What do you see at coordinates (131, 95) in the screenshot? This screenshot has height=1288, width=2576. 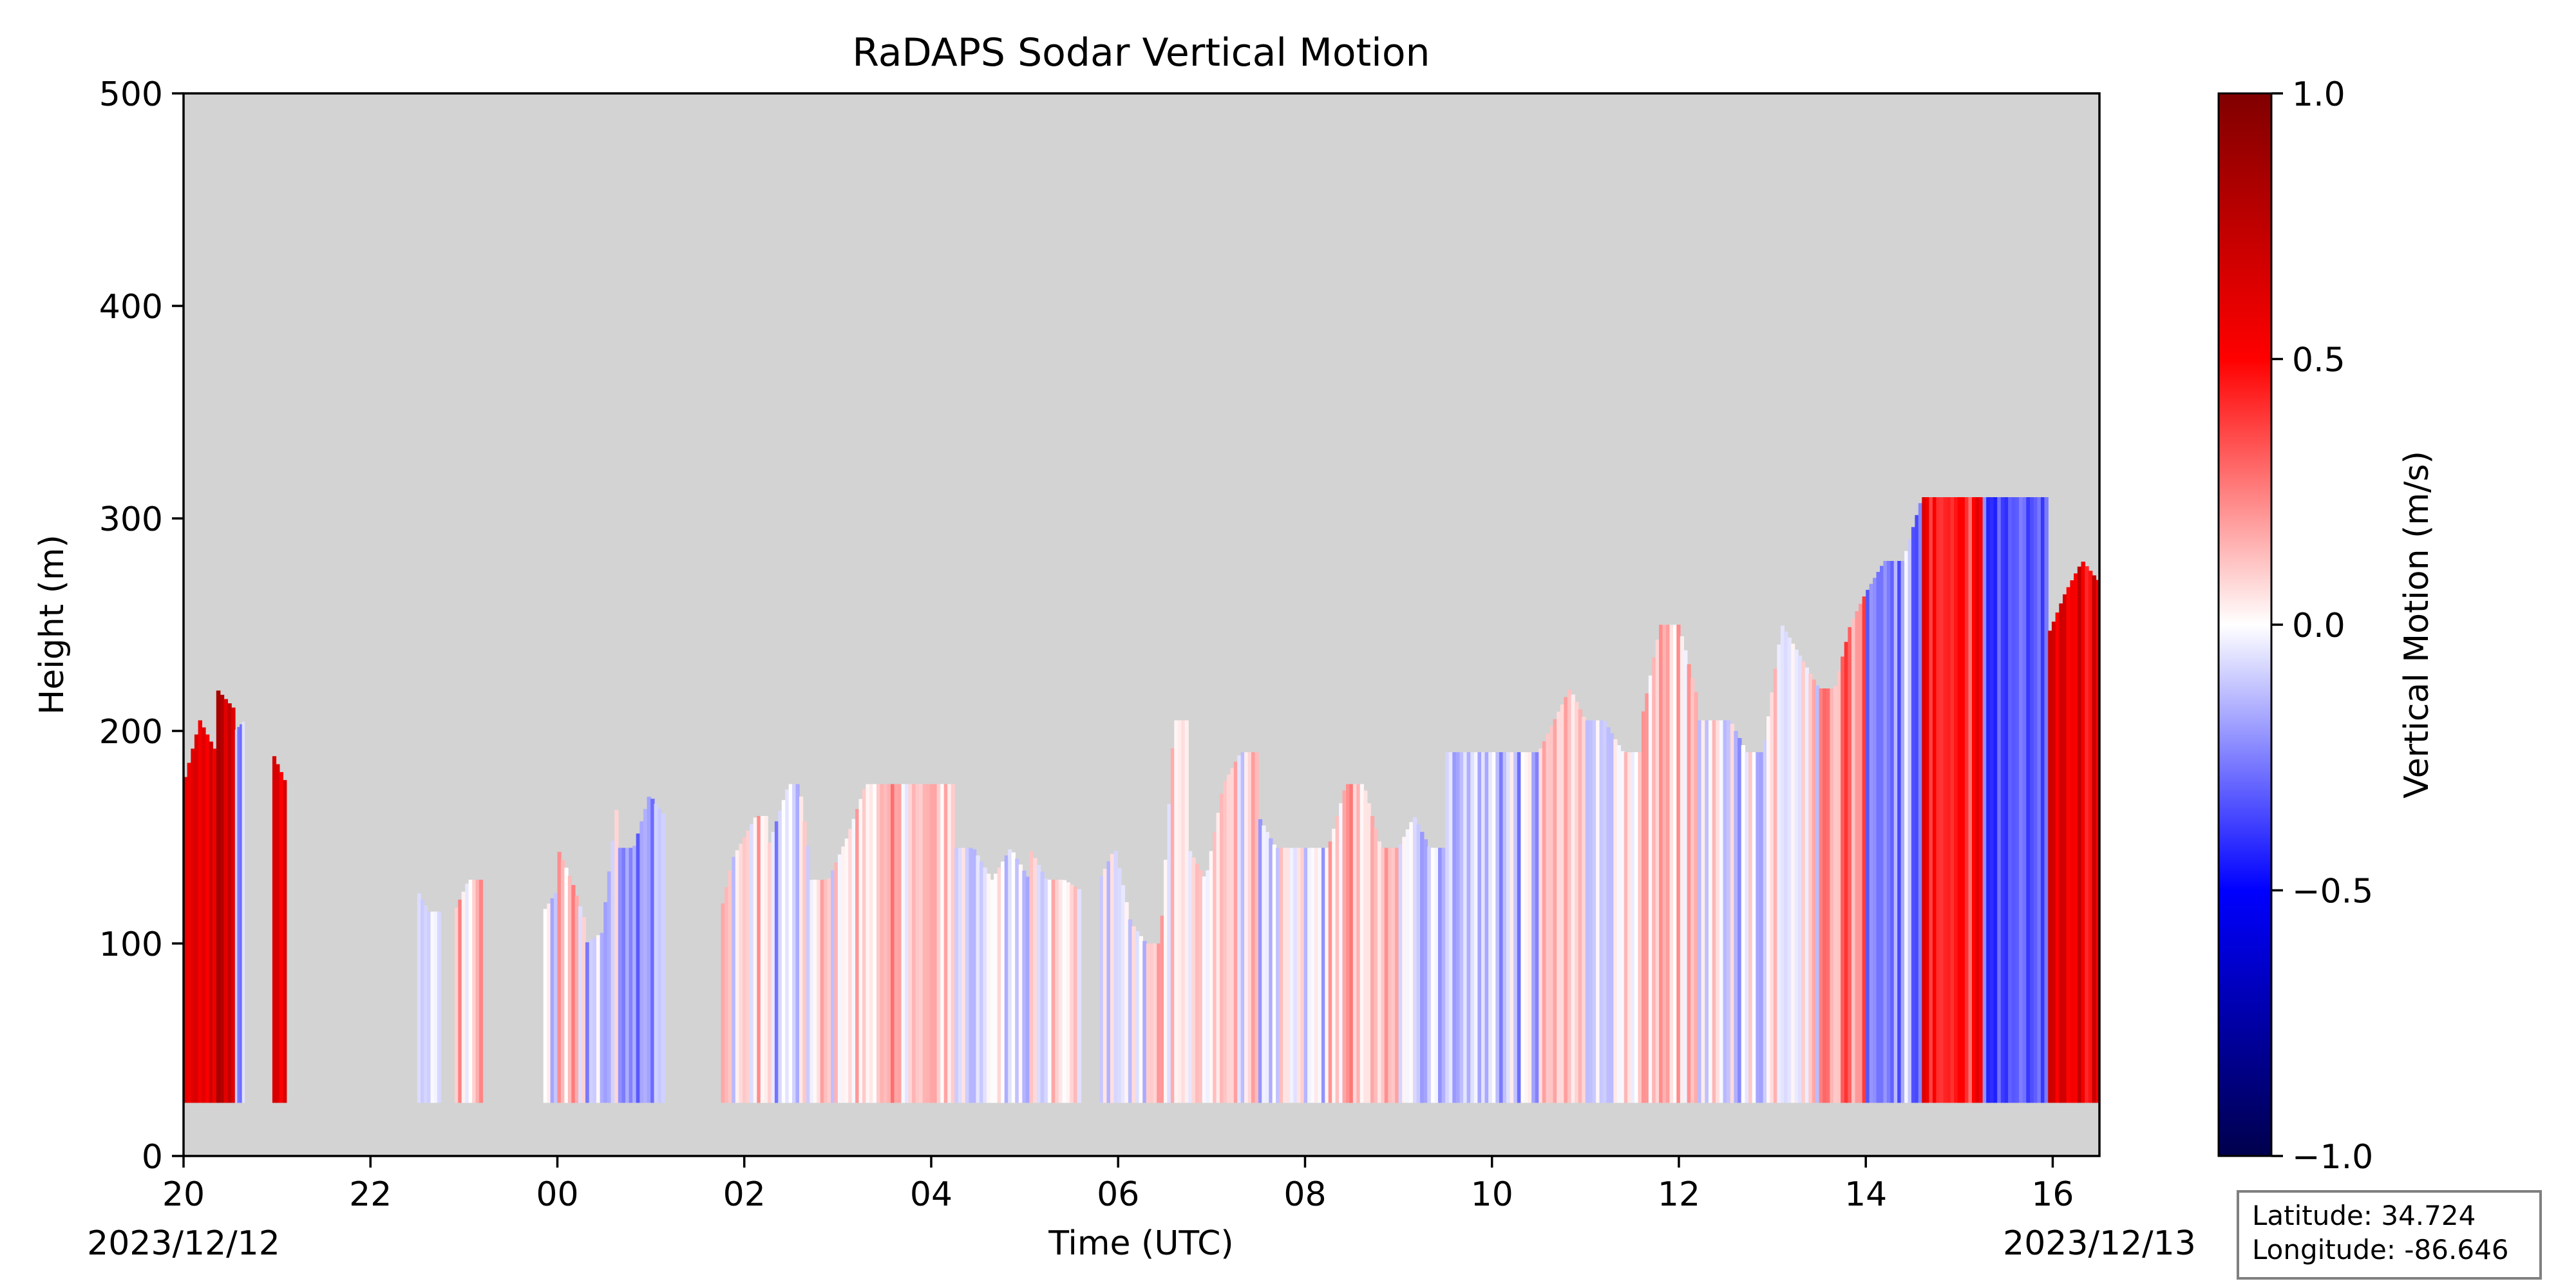 I see `y-tick-label: 500` at bounding box center [131, 95].